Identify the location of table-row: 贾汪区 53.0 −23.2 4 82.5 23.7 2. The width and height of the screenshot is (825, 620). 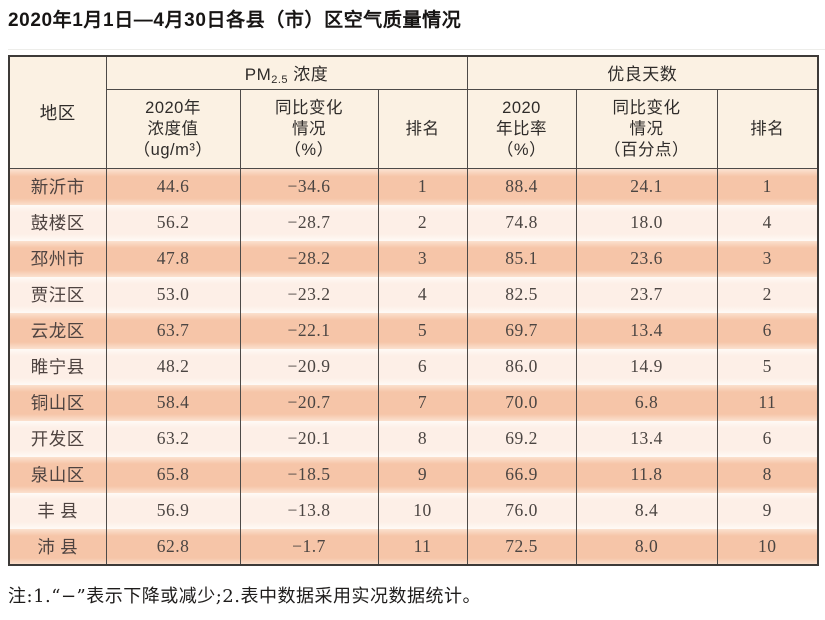
(413, 294).